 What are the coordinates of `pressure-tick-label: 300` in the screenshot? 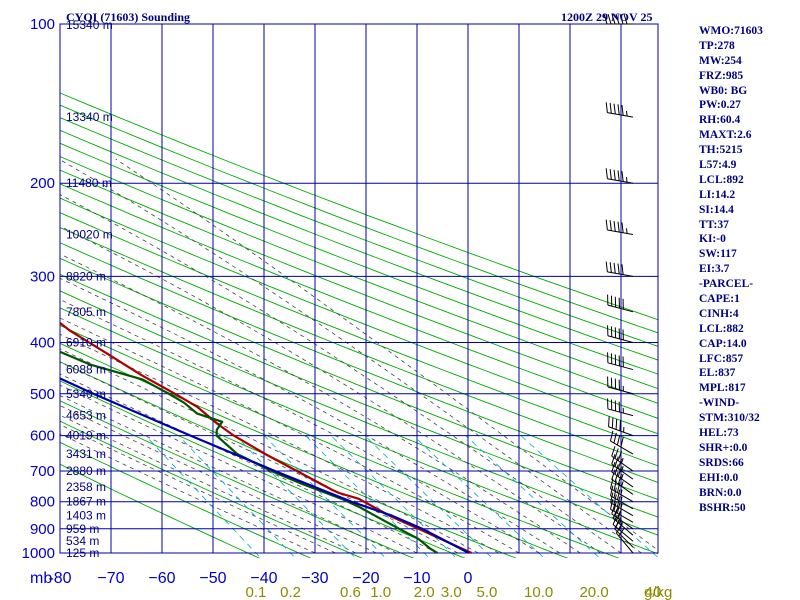 It's located at (42, 276).